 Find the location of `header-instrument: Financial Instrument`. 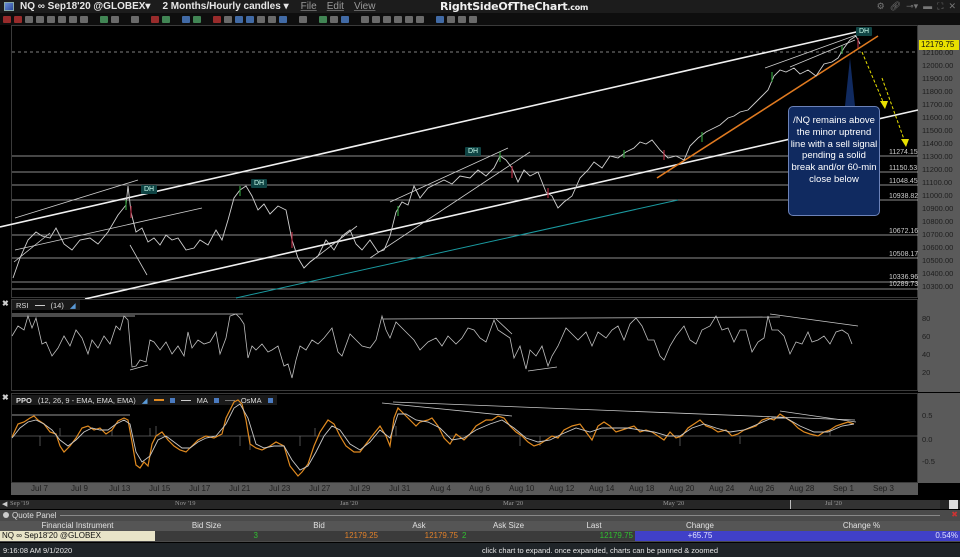

header-instrument: Financial Instrument is located at coordinates (77, 525).